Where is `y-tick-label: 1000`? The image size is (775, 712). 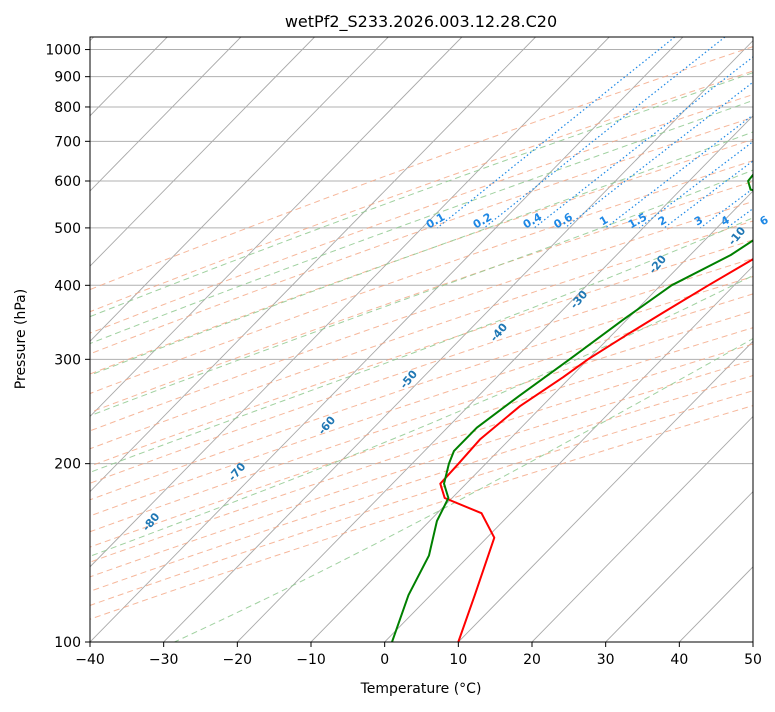
y-tick-label: 1000 is located at coordinates (63, 51).